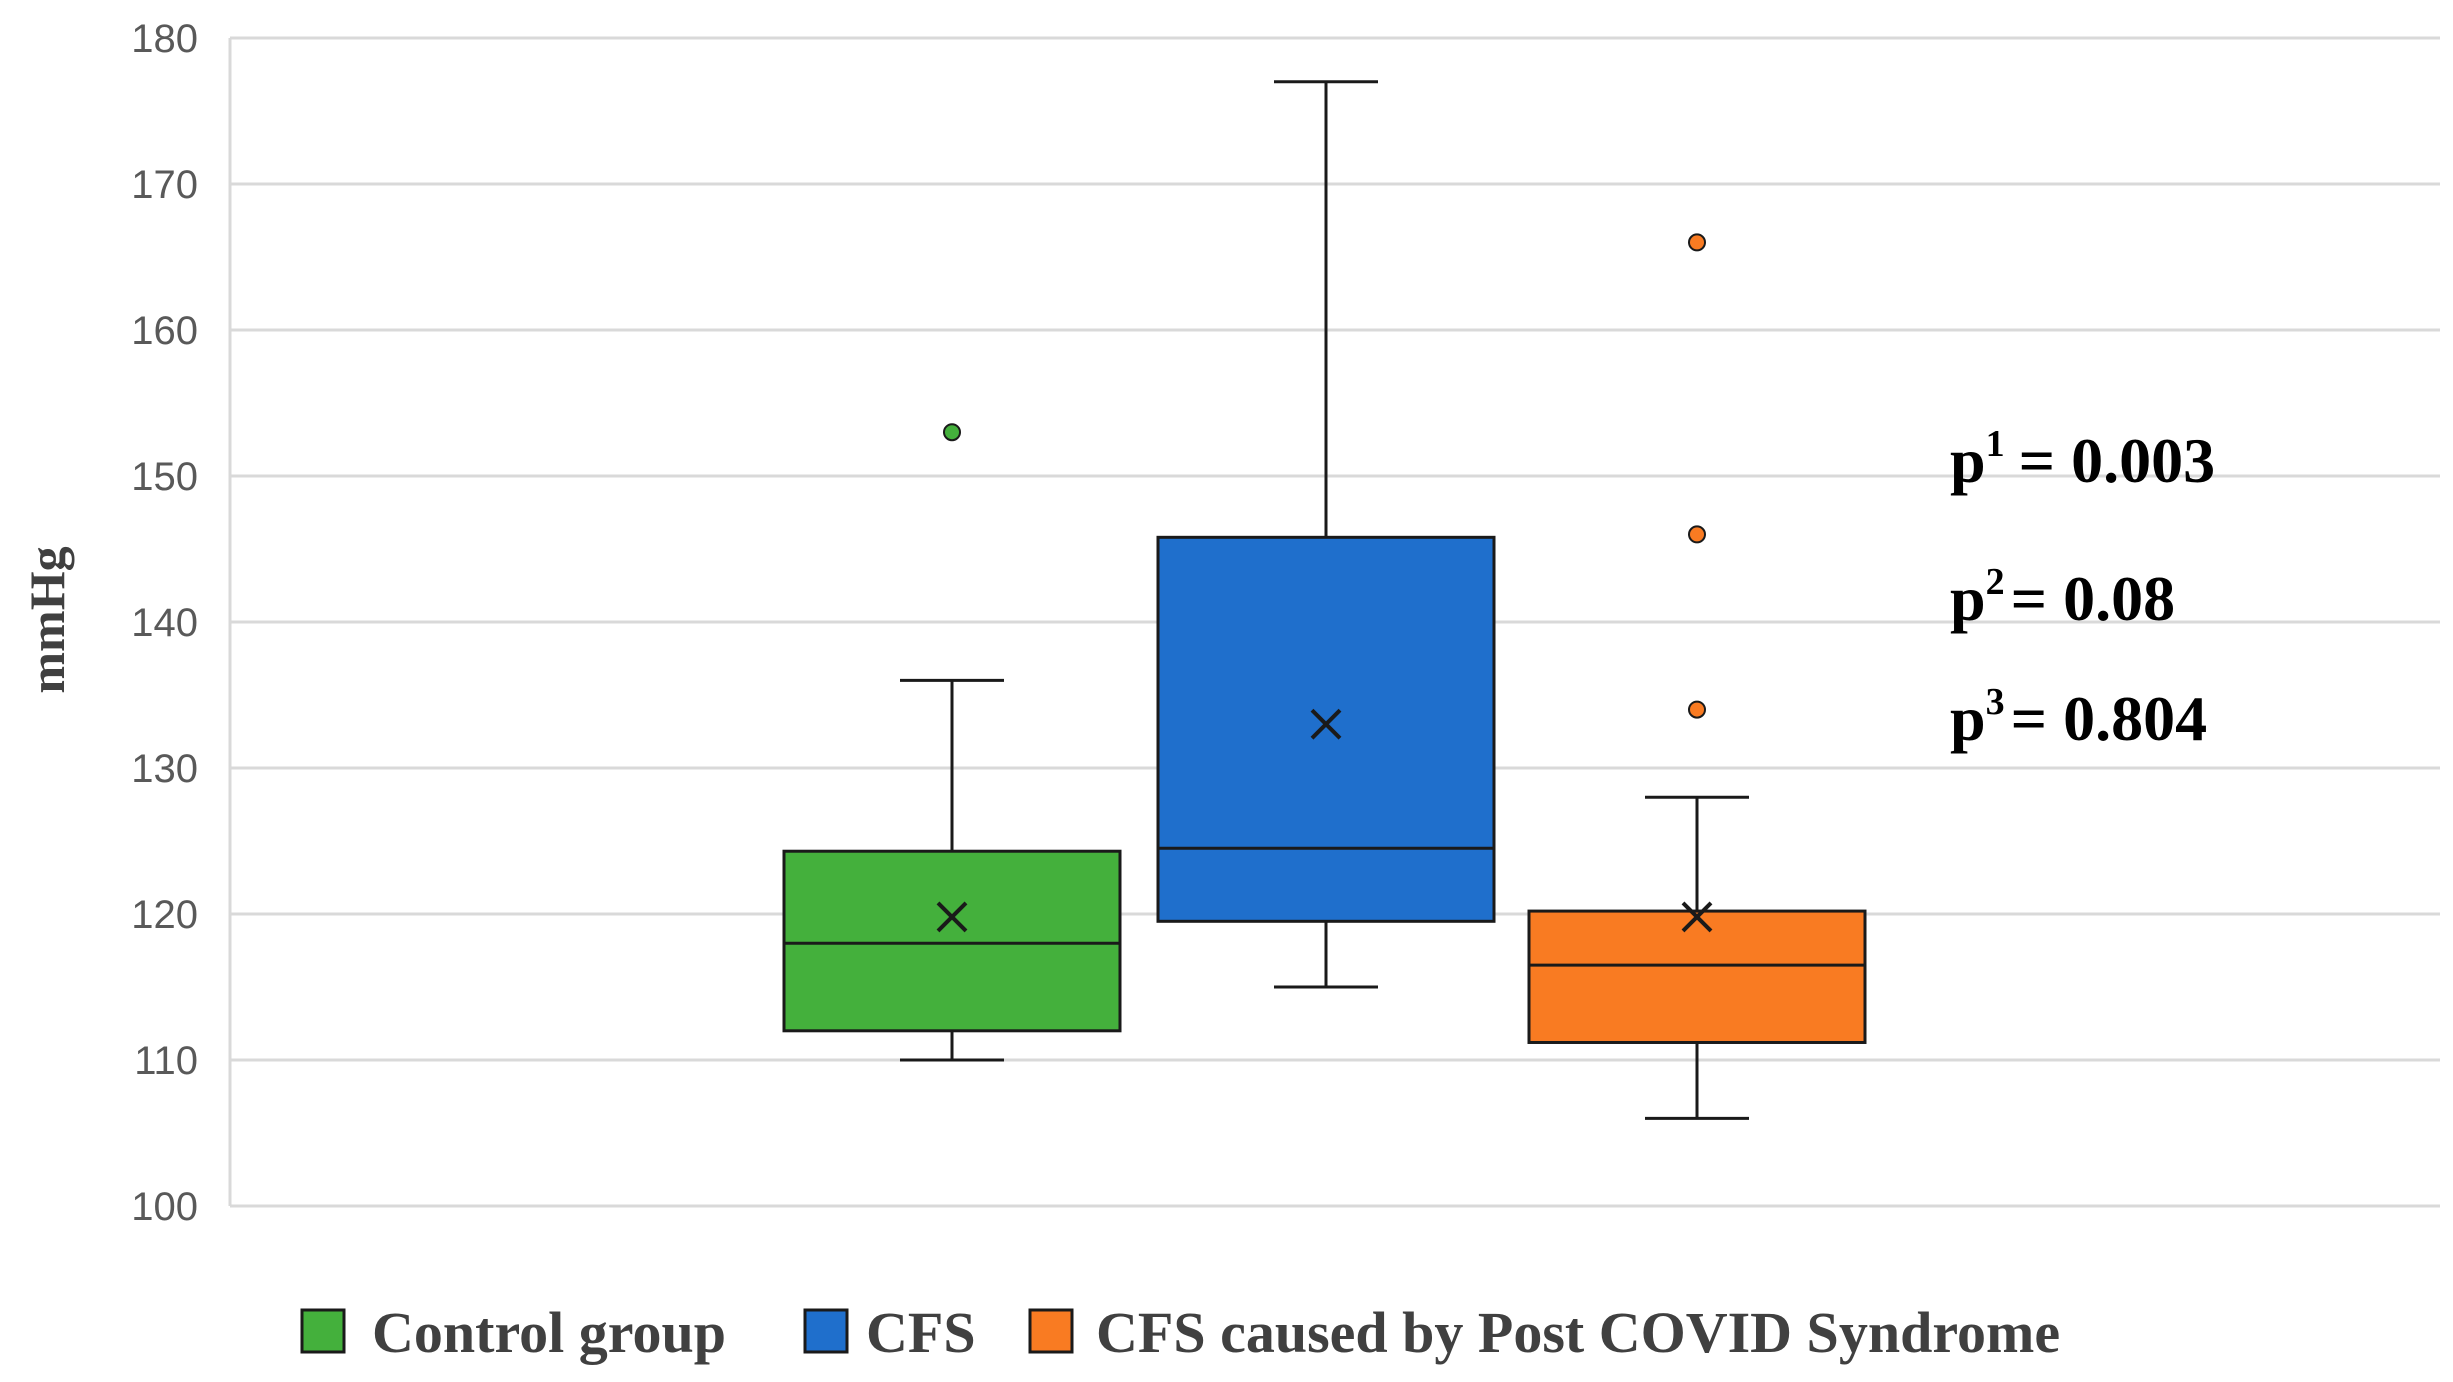 Image resolution: width=2453 pixels, height=1382 pixels. What do you see at coordinates (47, 619) in the screenshot?
I see `y-axis-label: mmHg` at bounding box center [47, 619].